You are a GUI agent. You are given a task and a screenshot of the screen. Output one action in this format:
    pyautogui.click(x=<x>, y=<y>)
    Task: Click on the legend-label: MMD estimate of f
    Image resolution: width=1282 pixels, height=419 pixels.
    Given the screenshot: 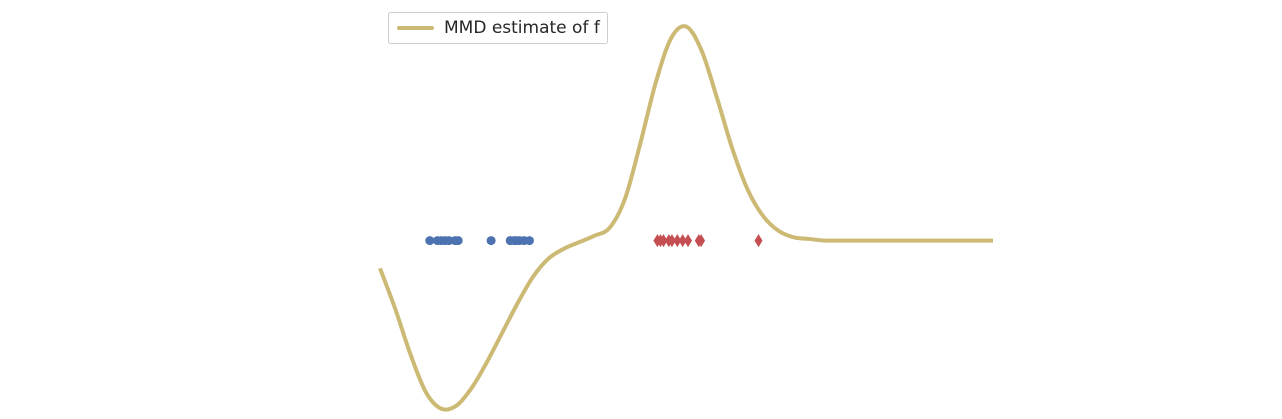 What is the action you would take?
    pyautogui.click(x=522, y=28)
    